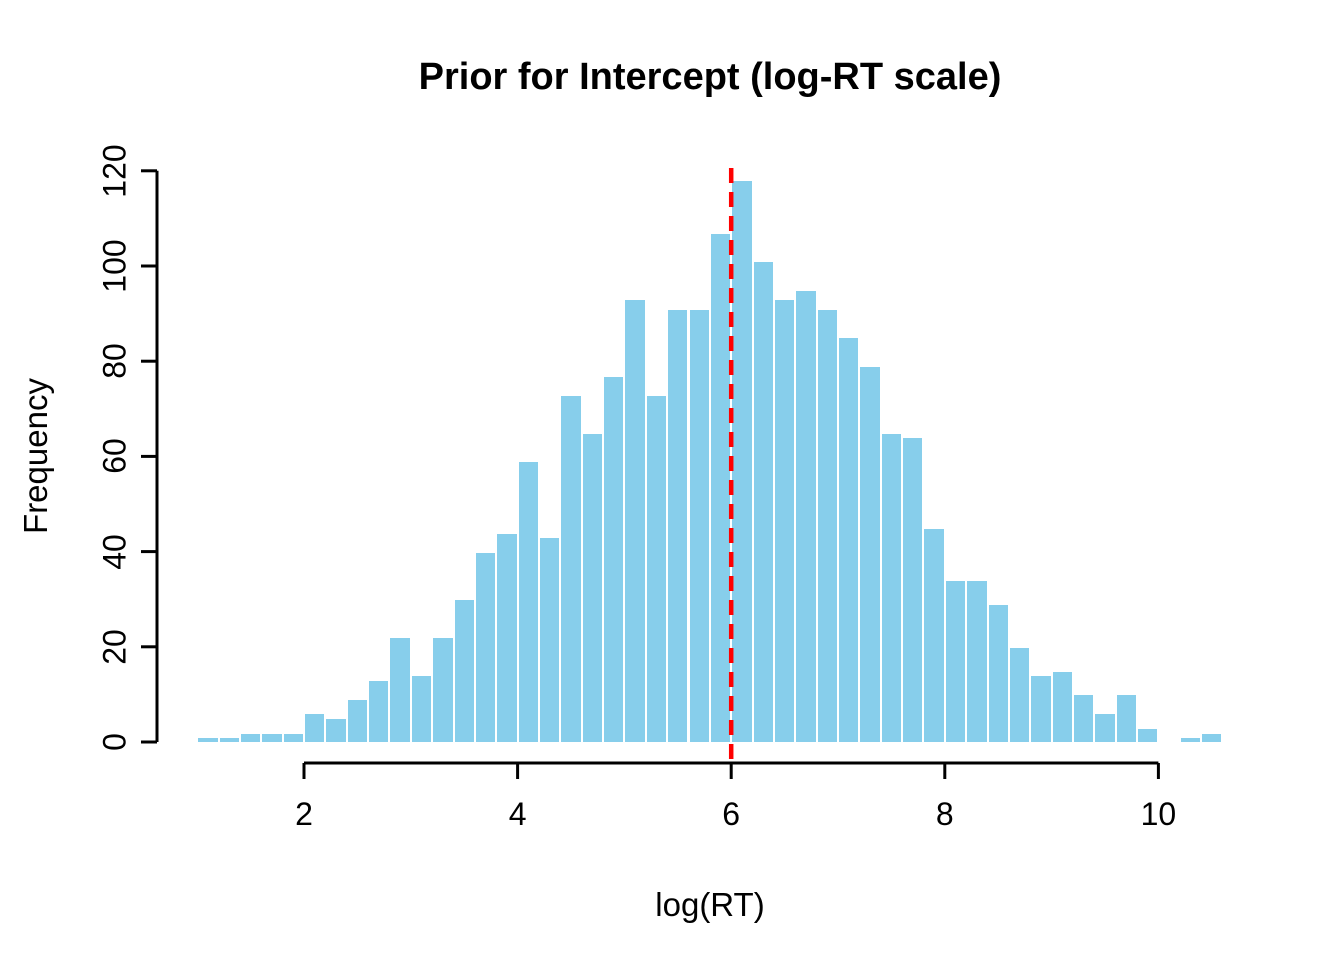 The width and height of the screenshot is (1344, 960). What do you see at coordinates (731, 814) in the screenshot?
I see `x-tick-label: 6` at bounding box center [731, 814].